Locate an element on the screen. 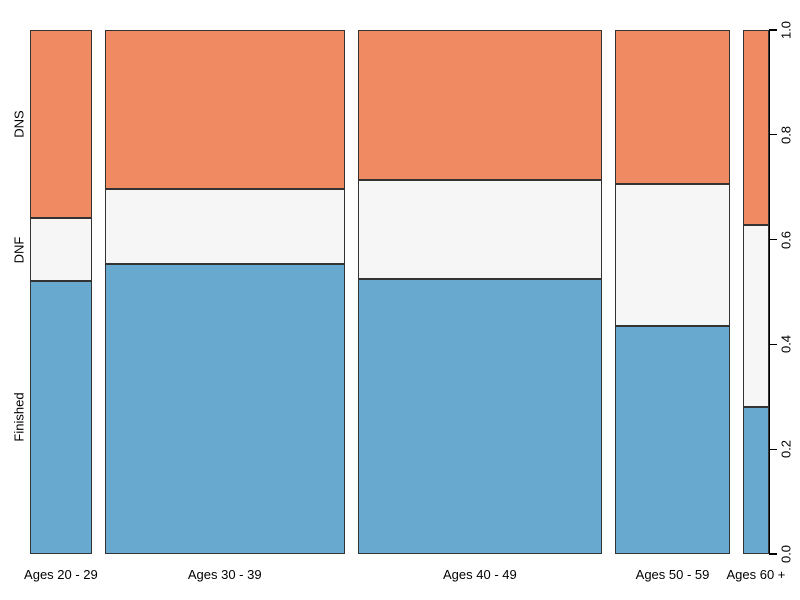 Image resolution: width=800 pixels, height=600 pixels. mosaic-segment-ages-40-49-dns is located at coordinates (480, 105).